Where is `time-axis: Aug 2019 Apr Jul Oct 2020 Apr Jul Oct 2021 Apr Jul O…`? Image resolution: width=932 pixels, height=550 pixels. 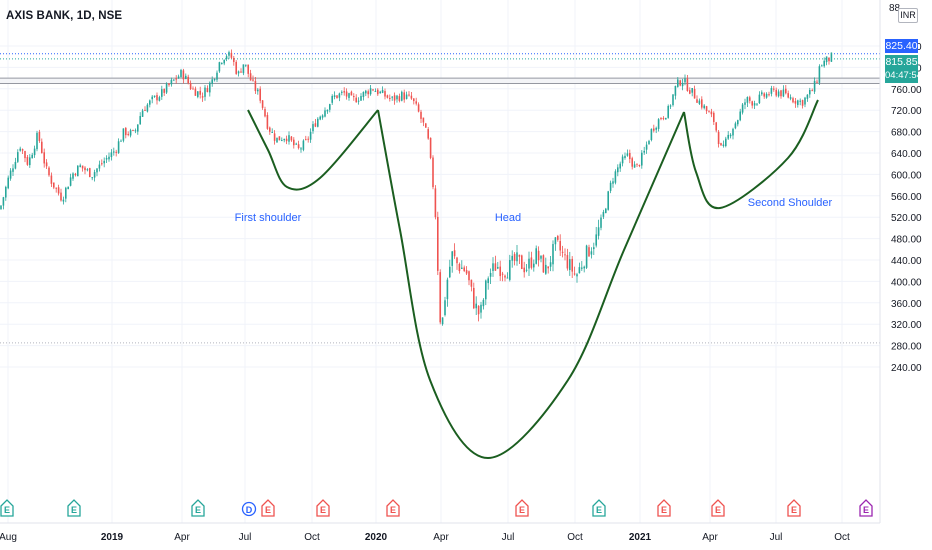 time-axis: Aug 2019 Apr Jul Oct 2020 Apr Jul Oct 2021 Apr Jul O… is located at coordinates (440, 532).